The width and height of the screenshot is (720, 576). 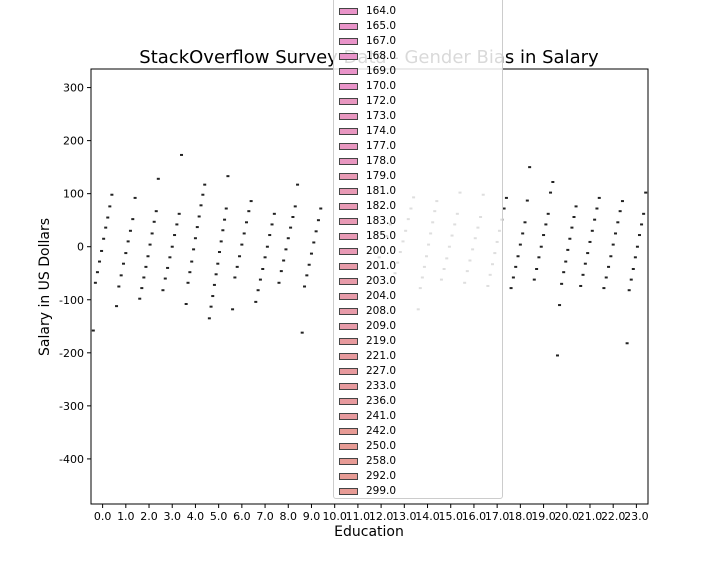 What do you see at coordinates (367, 26) in the screenshot?
I see `legend-item: 165.0` at bounding box center [367, 26].